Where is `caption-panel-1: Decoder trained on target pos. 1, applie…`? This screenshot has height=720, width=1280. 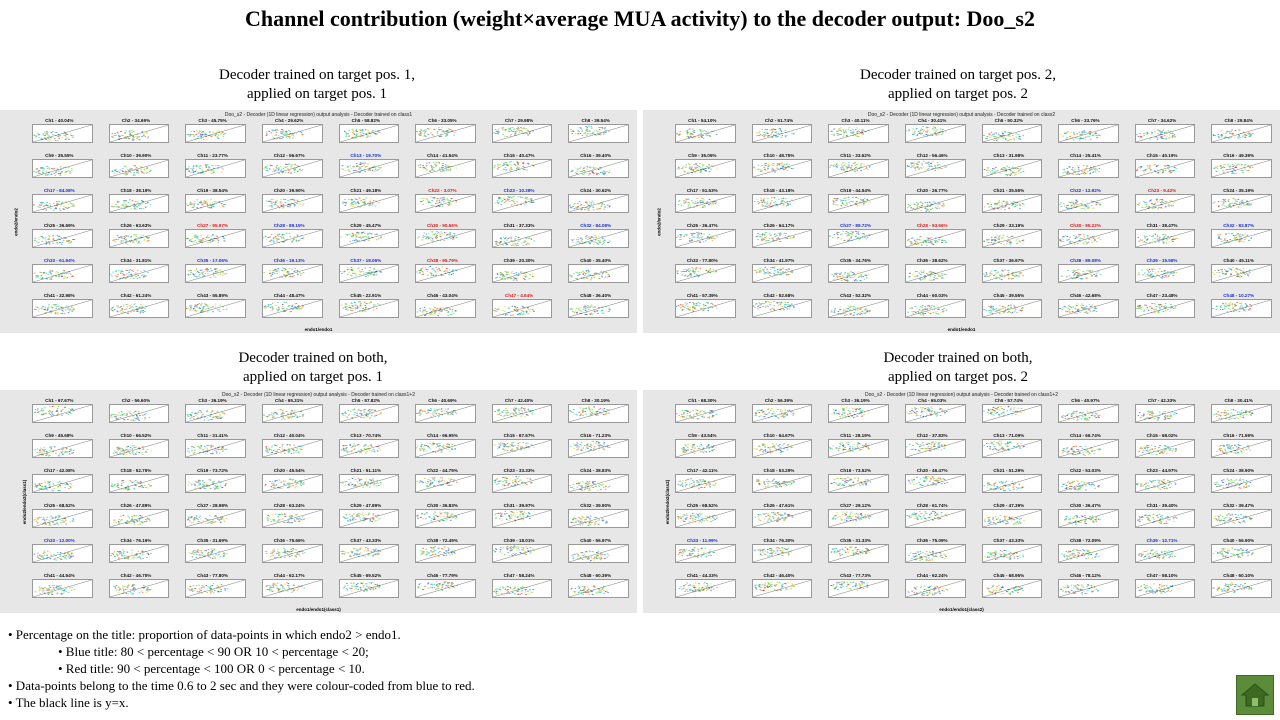
caption-panel-1: Decoder trained on target pos. 1, applie… is located at coordinates (317, 84).